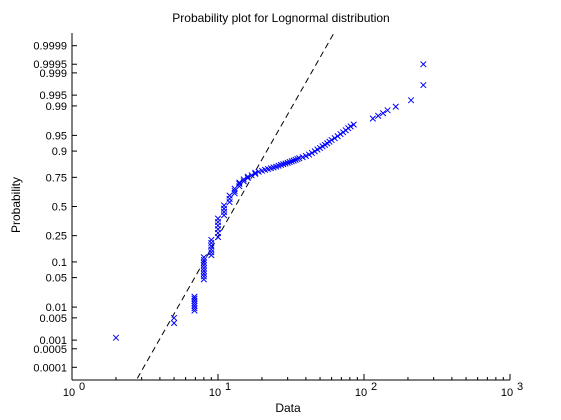  What do you see at coordinates (59, 152) in the screenshot?
I see `y-tick-label: 0.9` at bounding box center [59, 152].